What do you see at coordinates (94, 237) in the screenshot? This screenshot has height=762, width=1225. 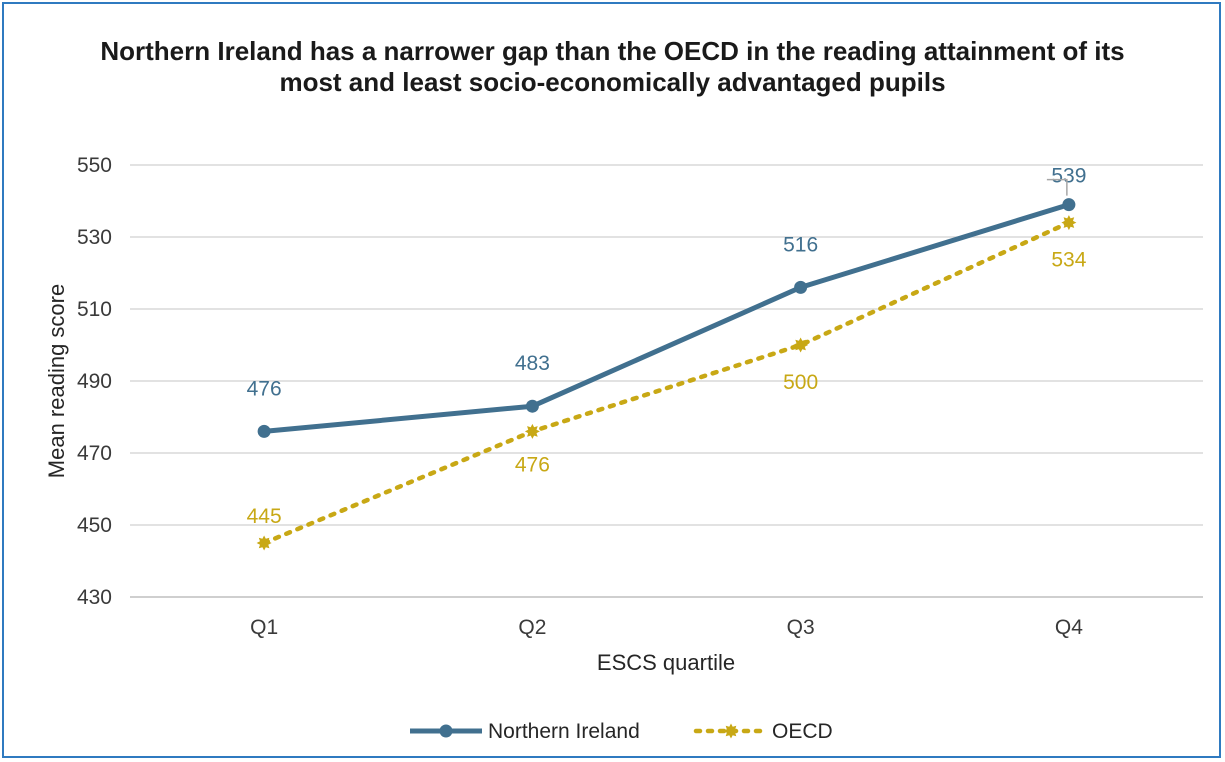 I see `y-tick-label: 530` at bounding box center [94, 237].